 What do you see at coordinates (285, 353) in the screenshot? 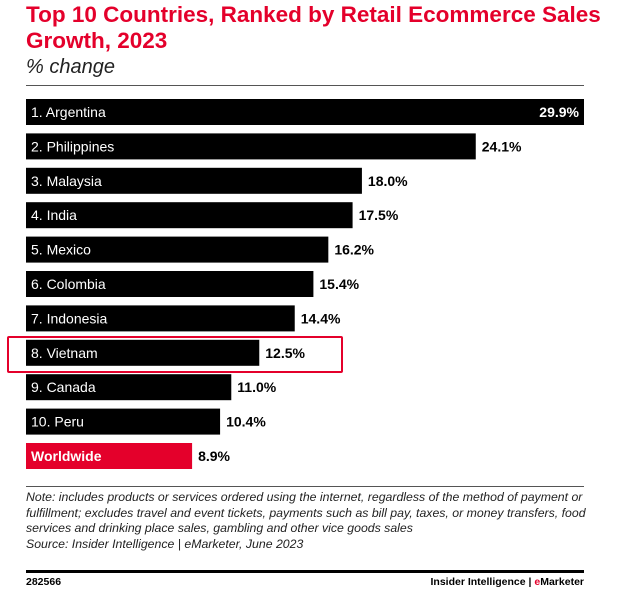
I see `value-label: 12.5%` at bounding box center [285, 353].